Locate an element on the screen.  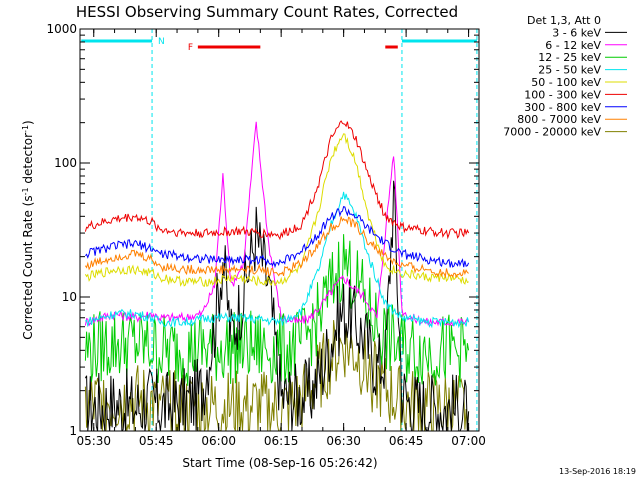
flag-label: F is located at coordinates (190, 48).